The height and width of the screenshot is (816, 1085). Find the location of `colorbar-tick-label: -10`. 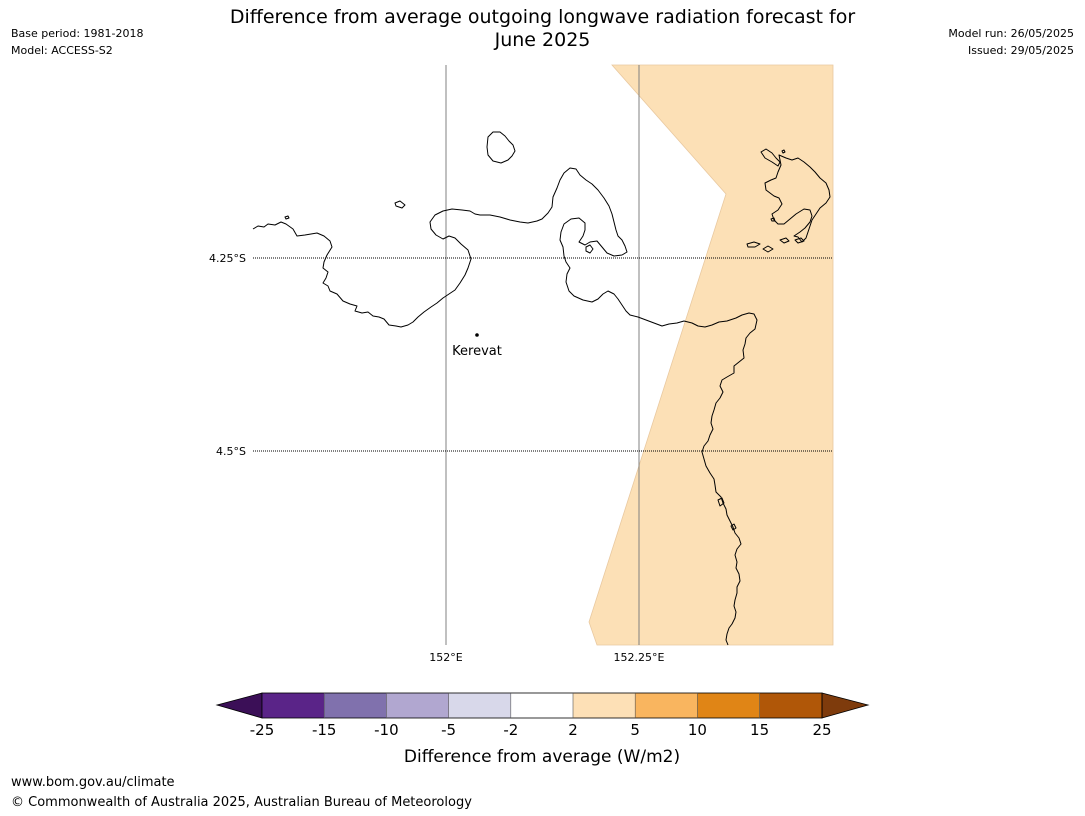

colorbar-tick-label: -10 is located at coordinates (386, 730).